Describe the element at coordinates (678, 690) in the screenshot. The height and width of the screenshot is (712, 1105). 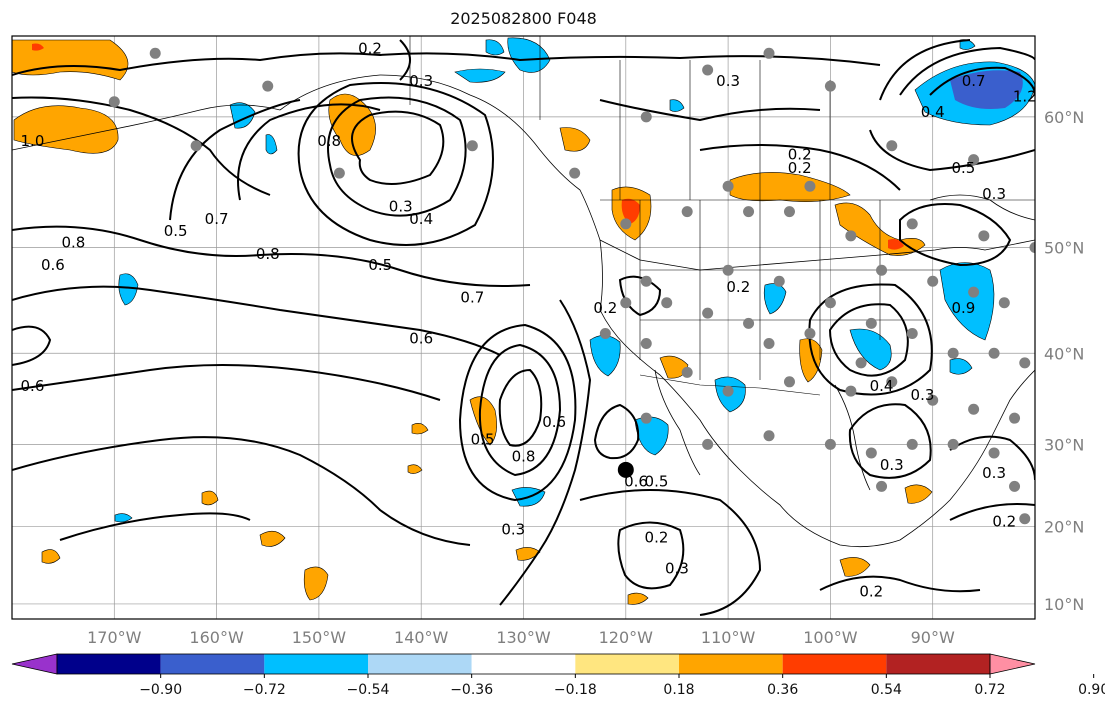
I see `colorbar-tick-label: 0.18` at that location.